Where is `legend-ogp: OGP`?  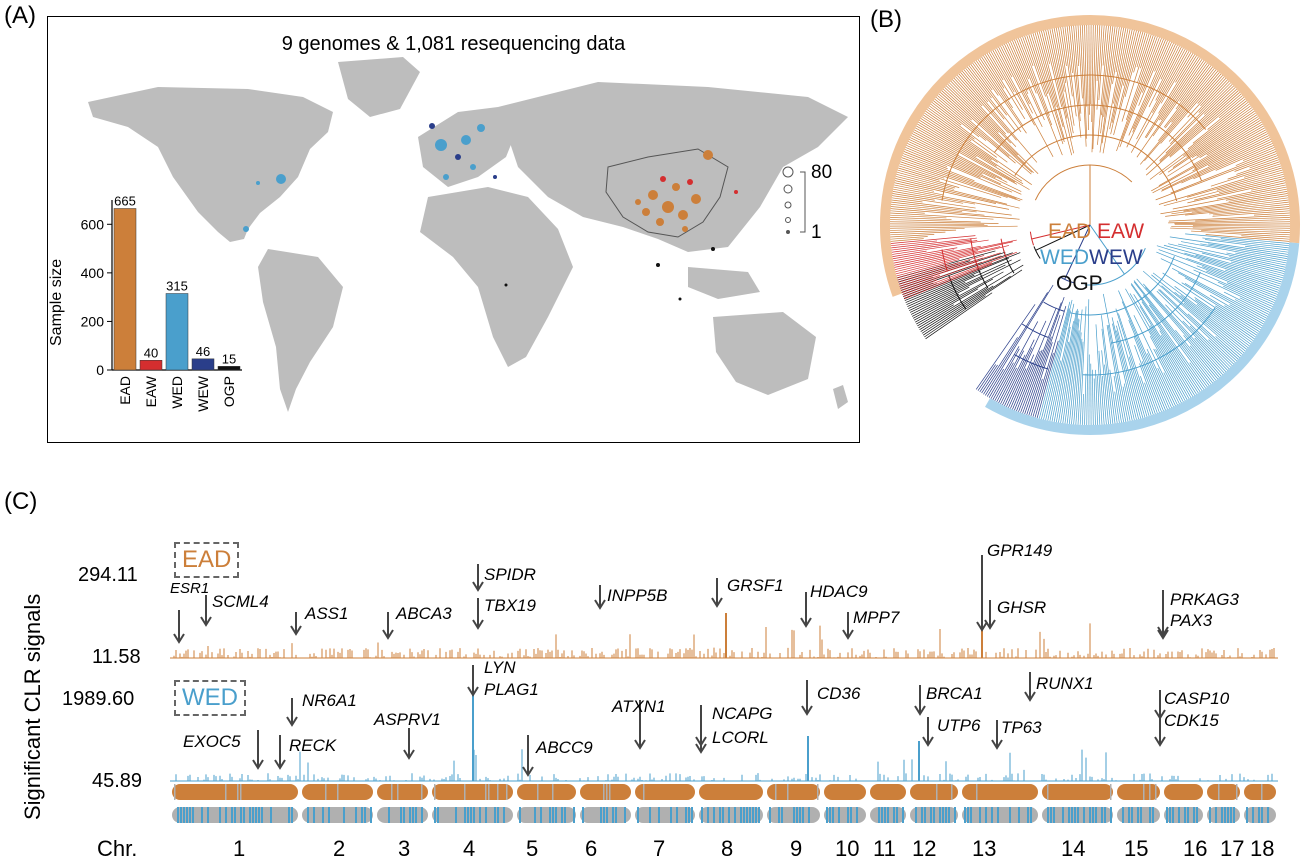 legend-ogp: OGP is located at coordinates (1079, 283).